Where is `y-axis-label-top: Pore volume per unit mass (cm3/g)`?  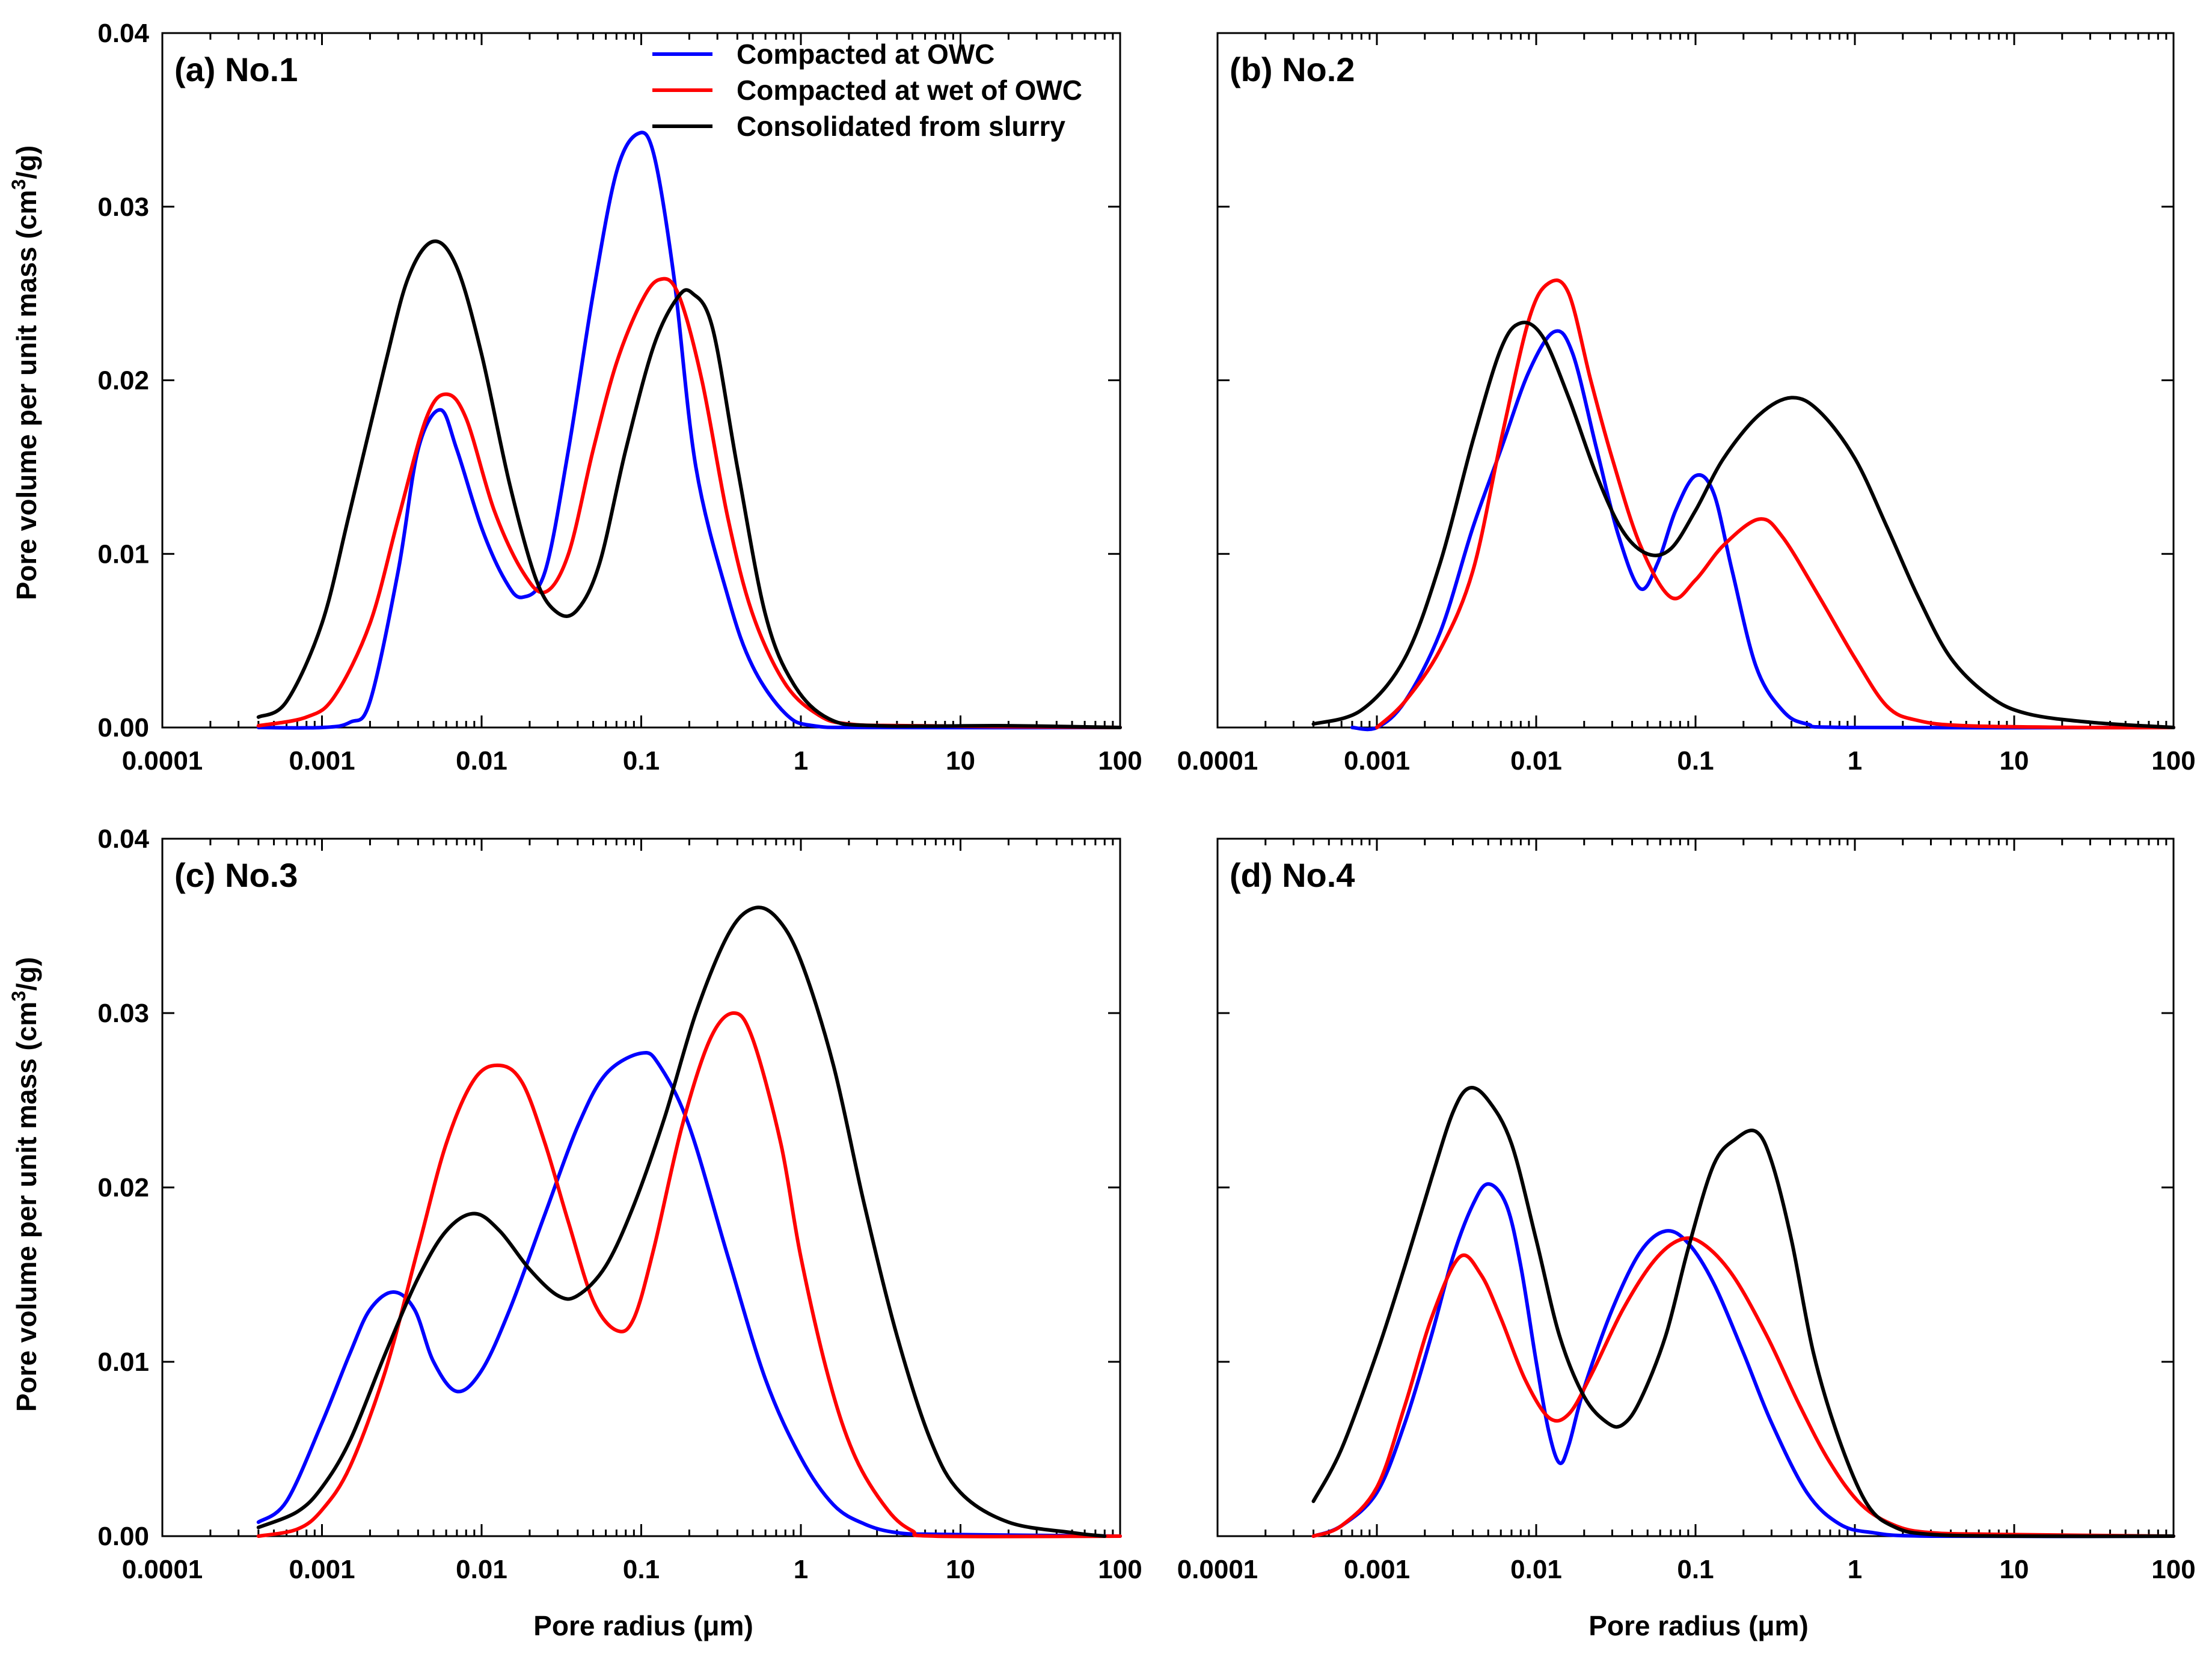
y-axis-label-top: Pore volume per unit mass (cm3/g) is located at coordinates (25, 373).